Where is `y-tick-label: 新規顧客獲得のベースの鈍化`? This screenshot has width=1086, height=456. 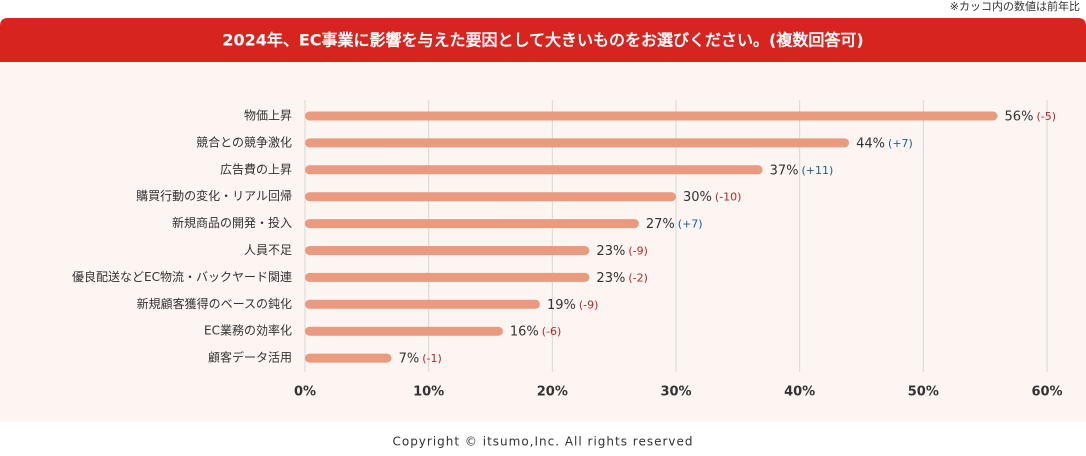
y-tick-label: 新規顧客獲得のベースの鈍化 is located at coordinates (214, 303).